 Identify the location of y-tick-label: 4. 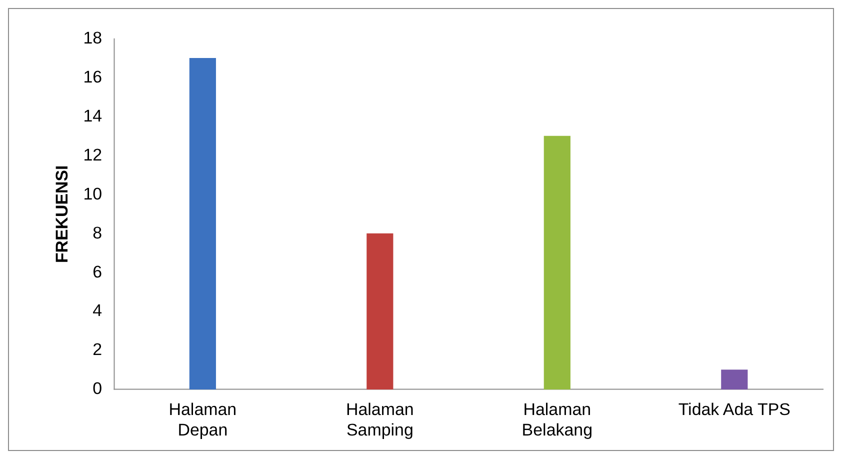
(97, 310).